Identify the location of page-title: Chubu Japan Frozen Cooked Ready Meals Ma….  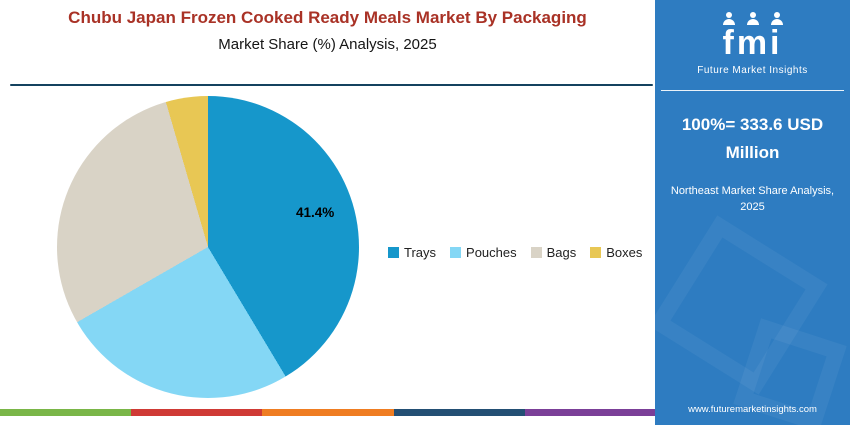
(327, 17).